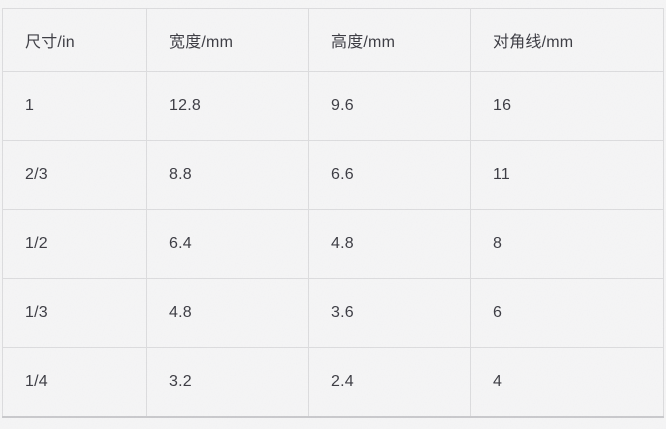 This screenshot has height=429, width=666. I want to click on table-cell: 1/4, so click(74, 382).